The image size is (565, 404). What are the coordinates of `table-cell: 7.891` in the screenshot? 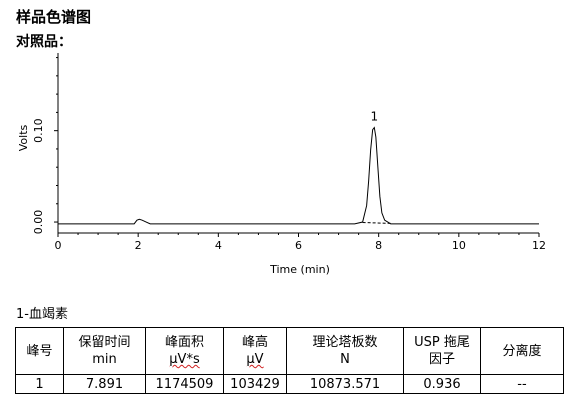 It's located at (104, 384).